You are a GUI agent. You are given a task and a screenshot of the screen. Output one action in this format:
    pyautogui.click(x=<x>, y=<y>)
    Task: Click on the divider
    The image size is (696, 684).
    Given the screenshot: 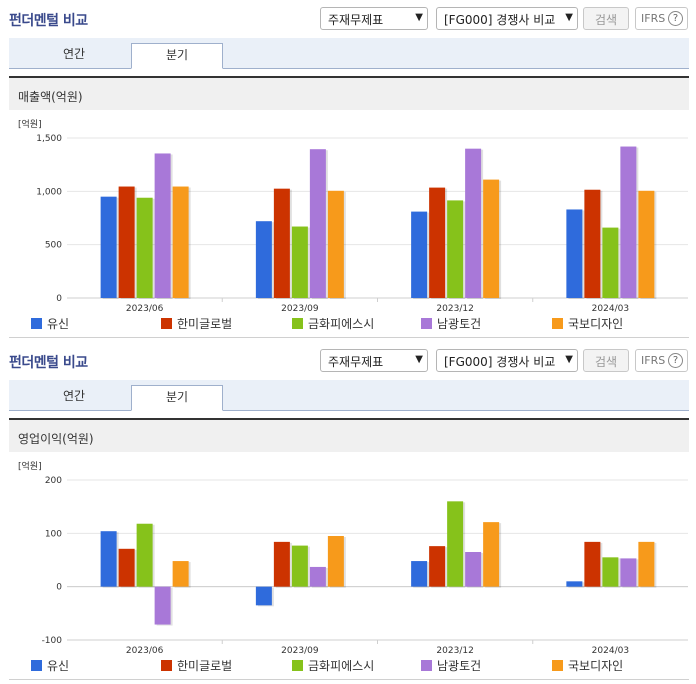 What is the action you would take?
    pyautogui.click(x=349, y=337)
    